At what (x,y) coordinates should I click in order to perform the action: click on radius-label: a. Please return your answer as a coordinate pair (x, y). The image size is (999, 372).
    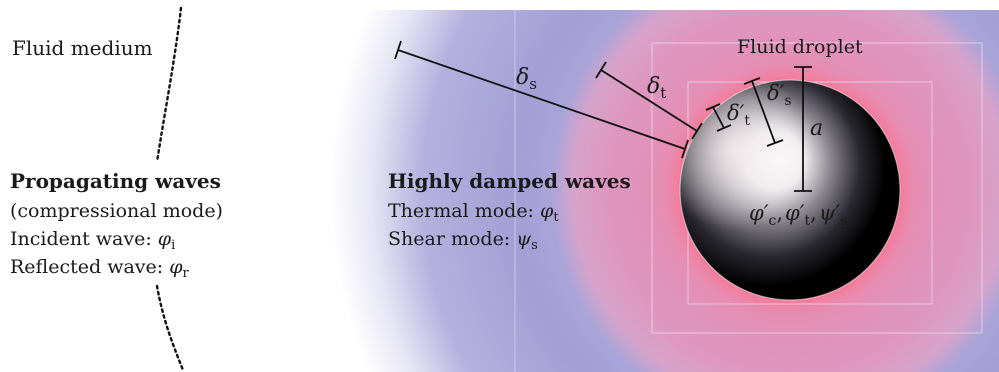
    Looking at the image, I should click on (816, 128).